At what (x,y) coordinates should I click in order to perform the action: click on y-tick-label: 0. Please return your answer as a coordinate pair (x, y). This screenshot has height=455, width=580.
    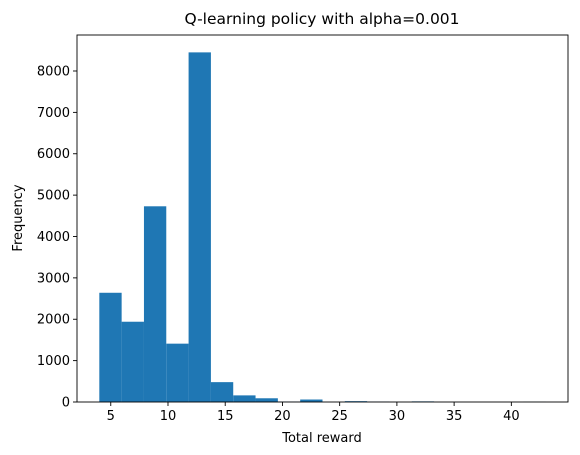
    Looking at the image, I should click on (66, 403).